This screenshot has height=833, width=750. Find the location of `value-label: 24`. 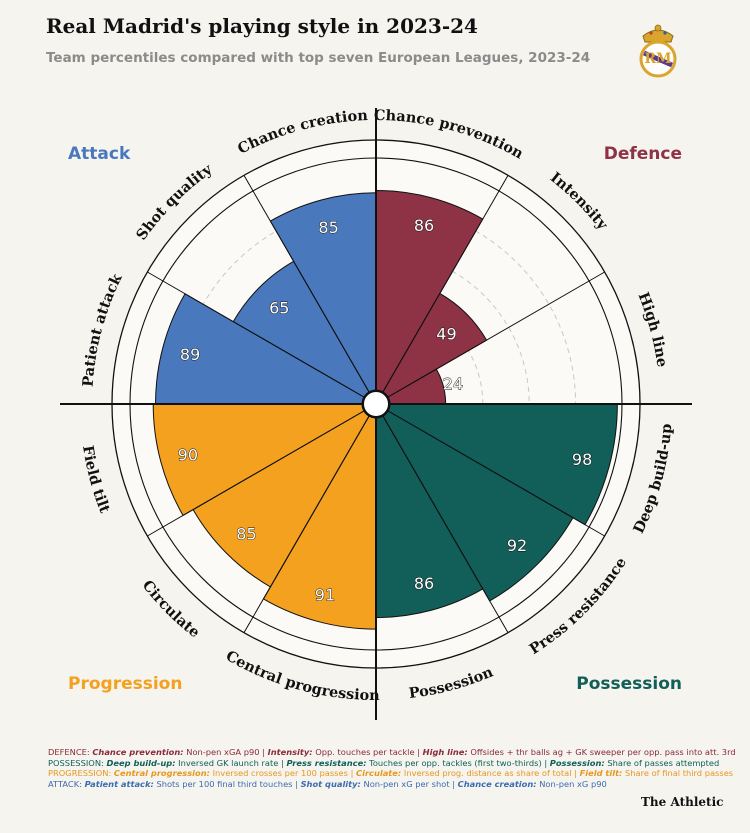

value-label: 24 is located at coordinates (453, 383).